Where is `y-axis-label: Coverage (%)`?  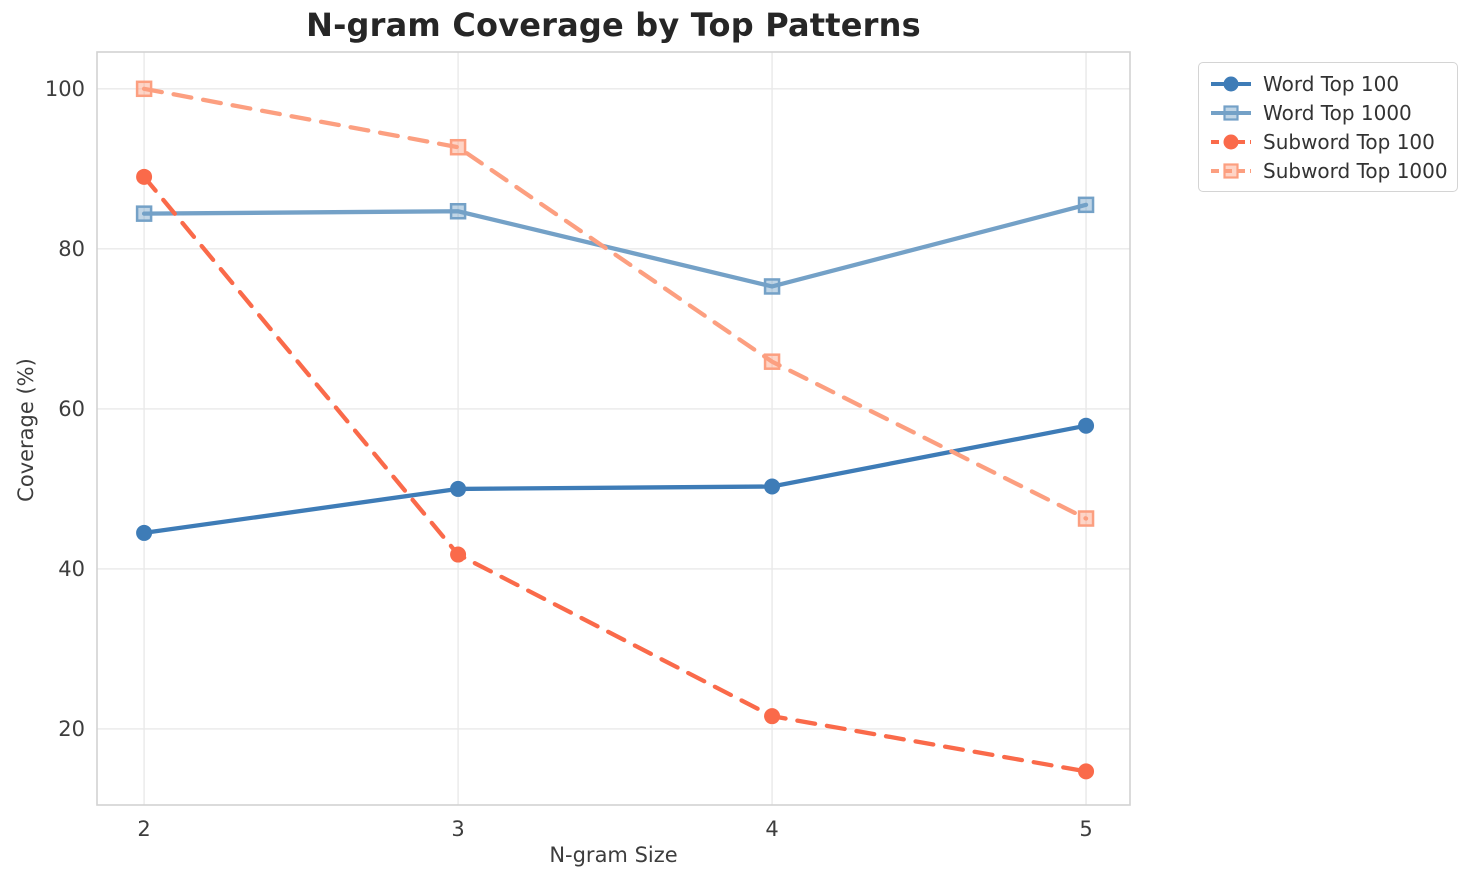 y-axis-label: Coverage (%) is located at coordinates (26, 430).